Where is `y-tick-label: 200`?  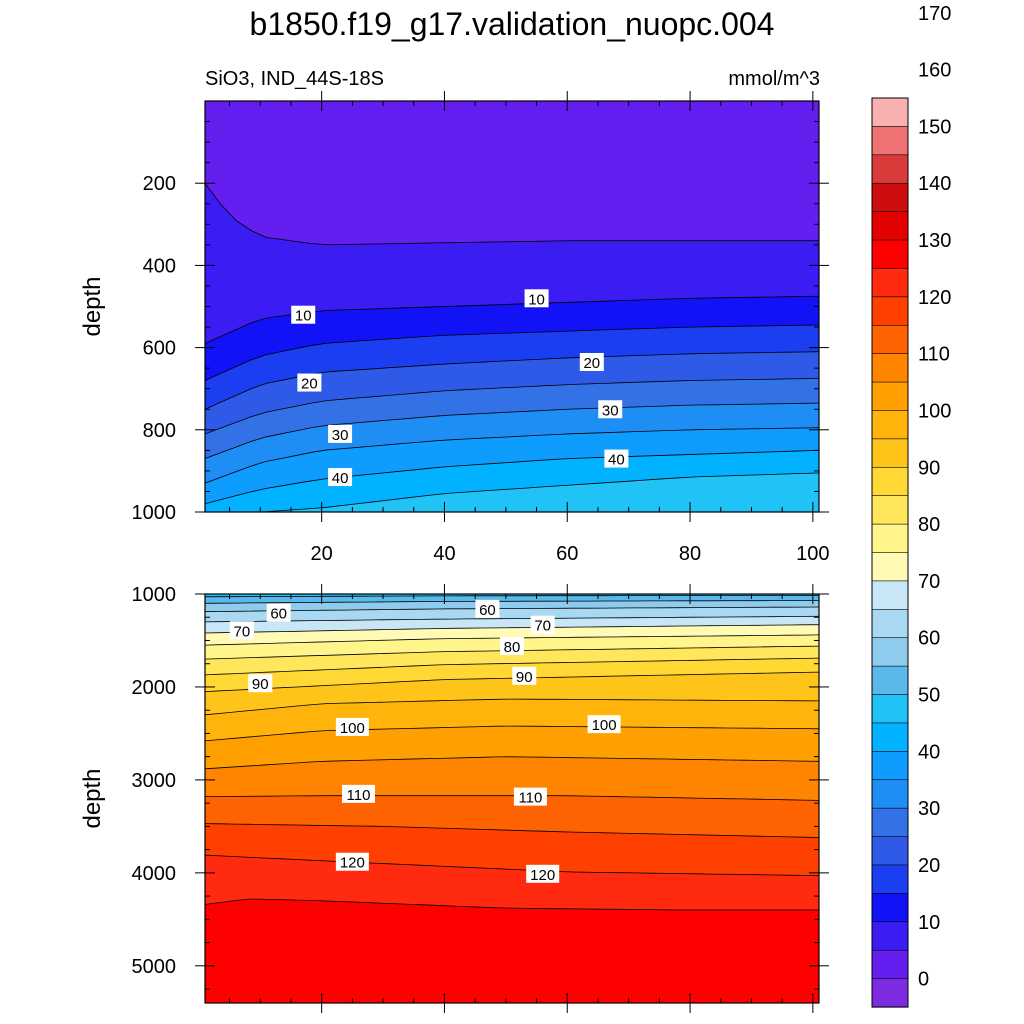
y-tick-label: 200 is located at coordinates (159, 184).